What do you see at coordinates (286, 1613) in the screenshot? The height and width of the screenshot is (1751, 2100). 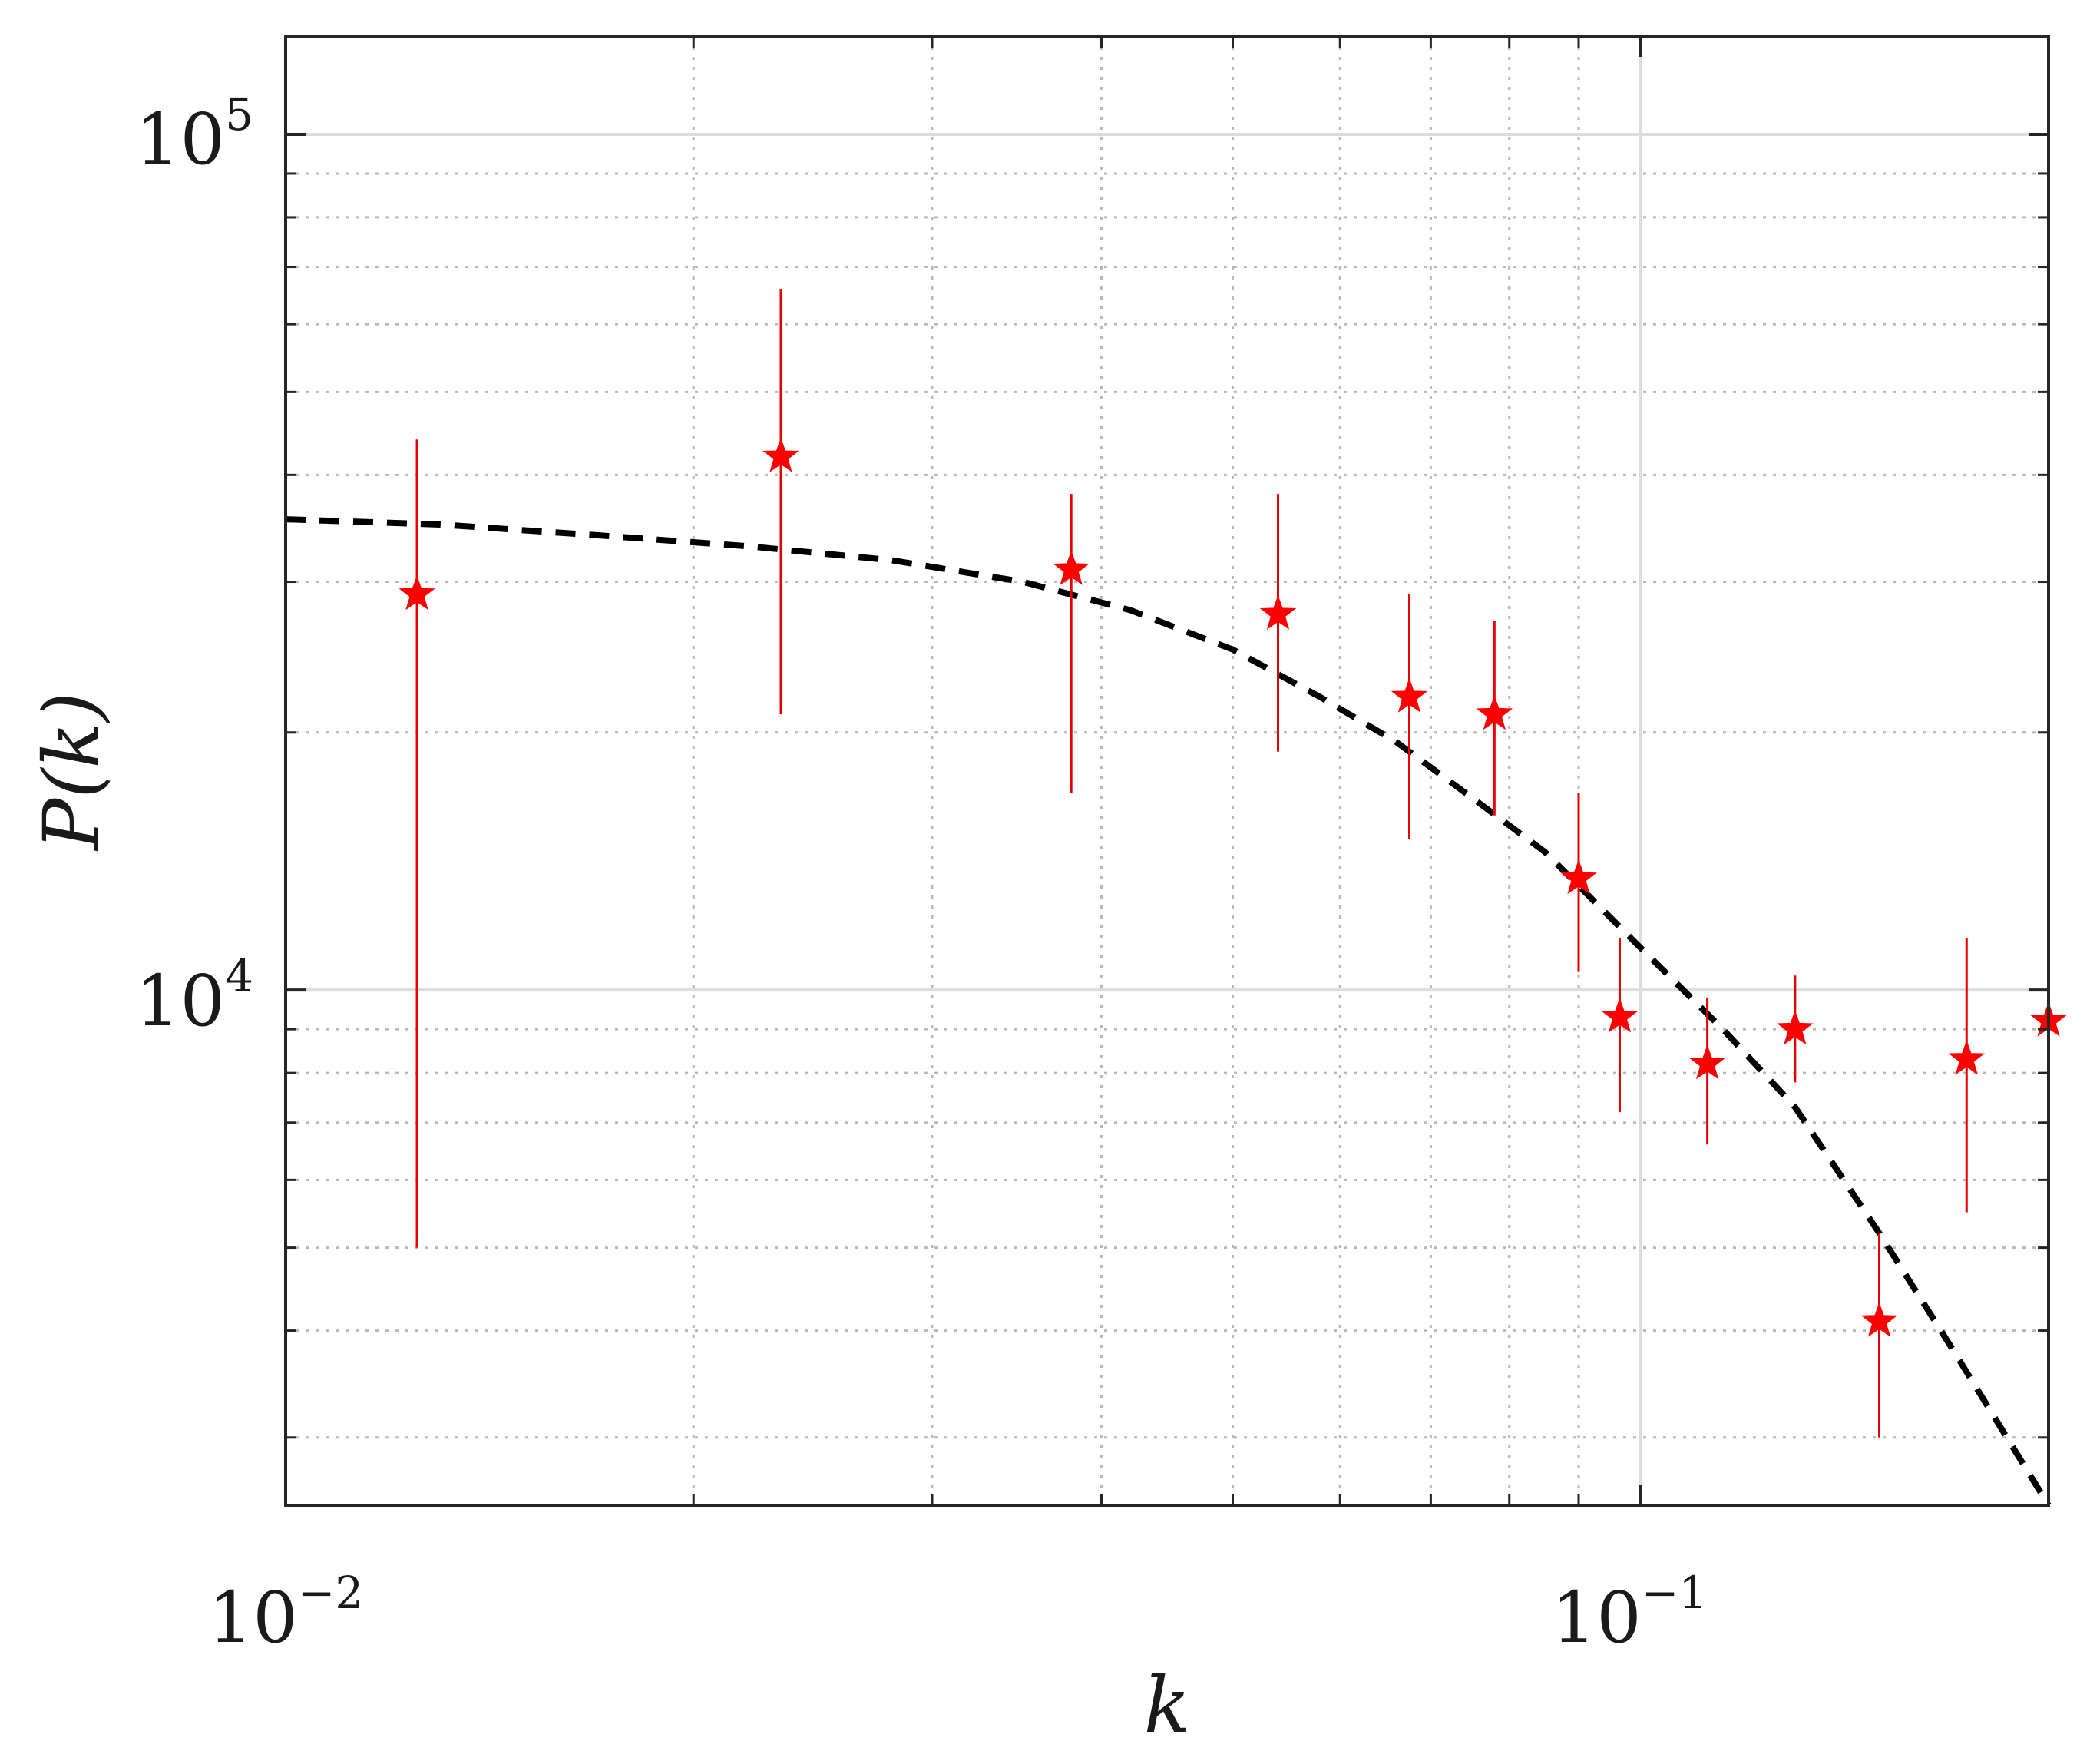 I see `x-tick-label-1: 10⁻²` at bounding box center [286, 1613].